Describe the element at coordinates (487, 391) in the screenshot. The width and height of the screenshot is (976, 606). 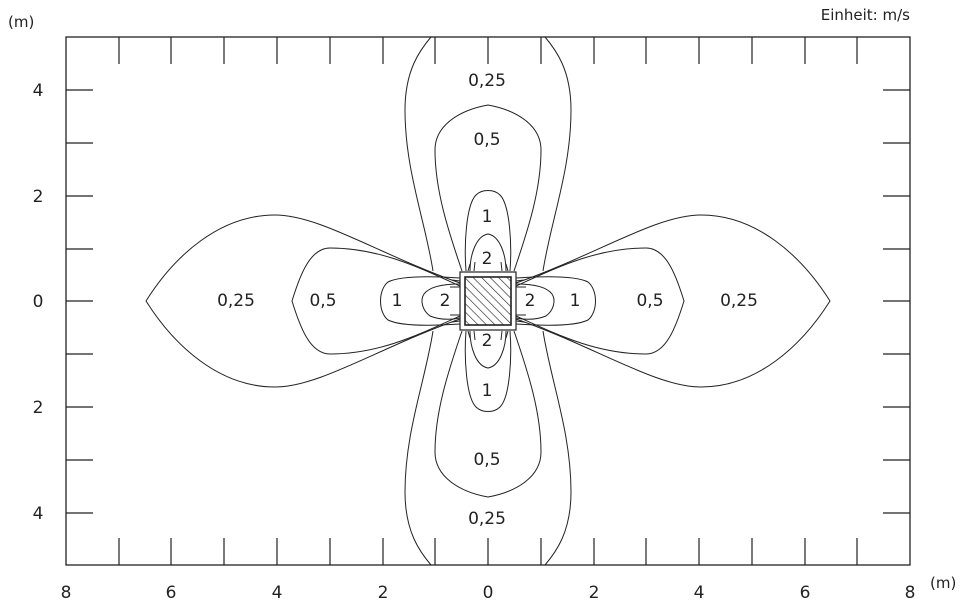
I see `contour-label-bottom-1: 1` at that location.